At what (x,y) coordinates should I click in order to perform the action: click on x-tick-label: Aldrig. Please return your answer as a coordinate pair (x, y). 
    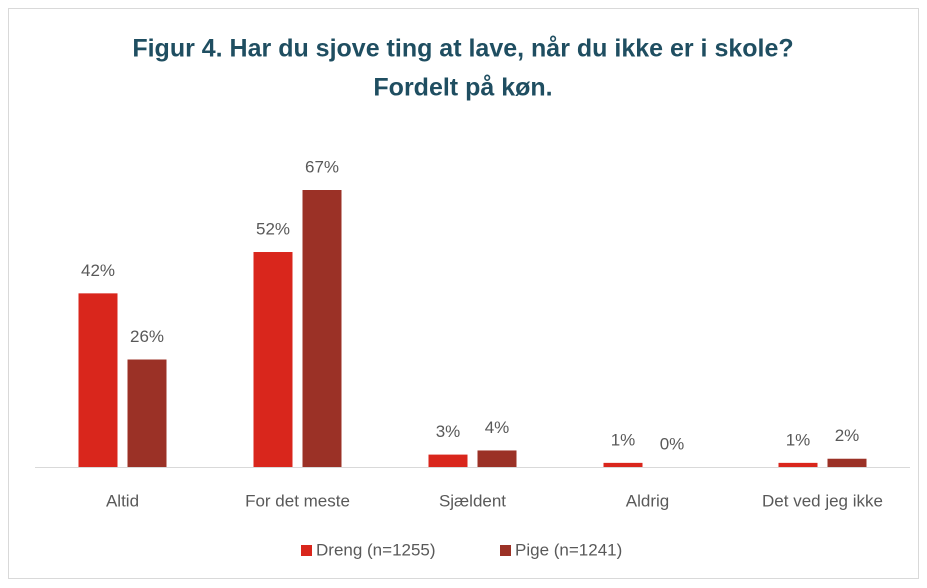
    Looking at the image, I should click on (647, 500).